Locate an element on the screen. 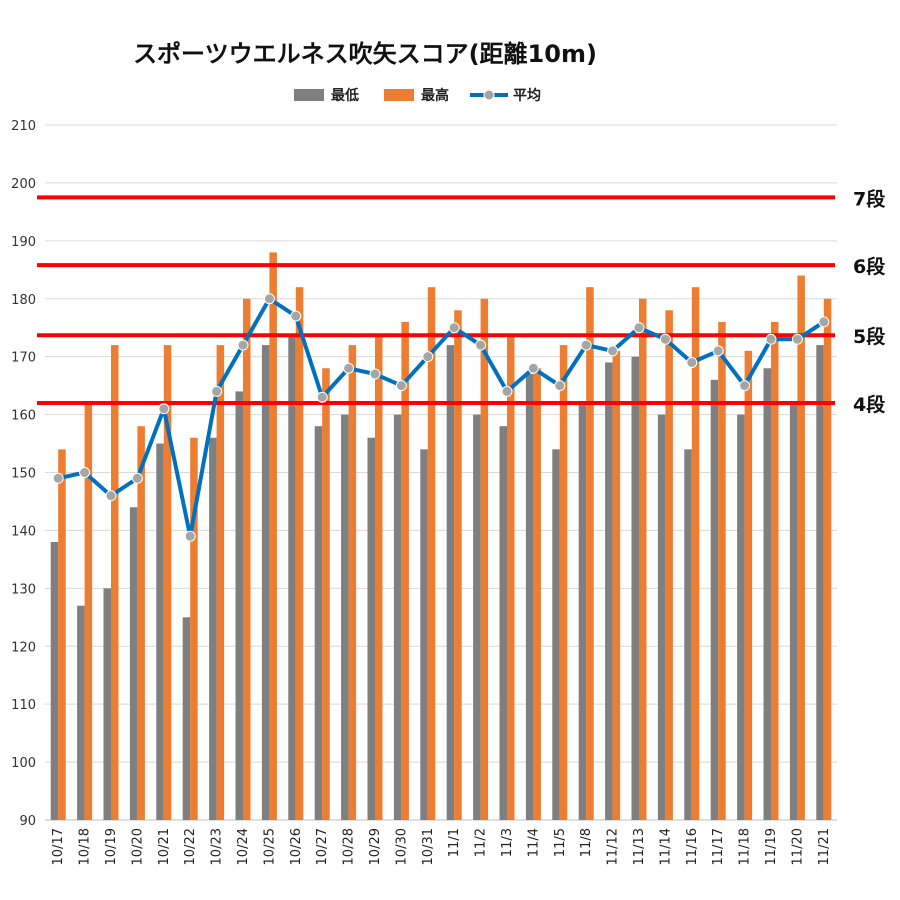 The image size is (900, 900). x-tick-label: 11/16 is located at coordinates (692, 846).